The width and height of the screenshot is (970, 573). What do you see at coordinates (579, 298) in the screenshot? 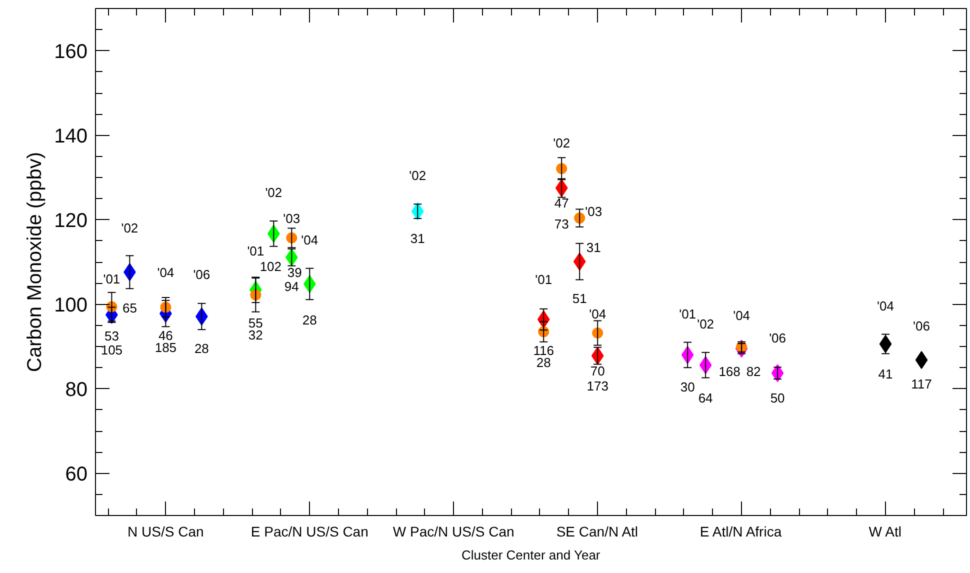
I see `annotation: 51` at bounding box center [579, 298].